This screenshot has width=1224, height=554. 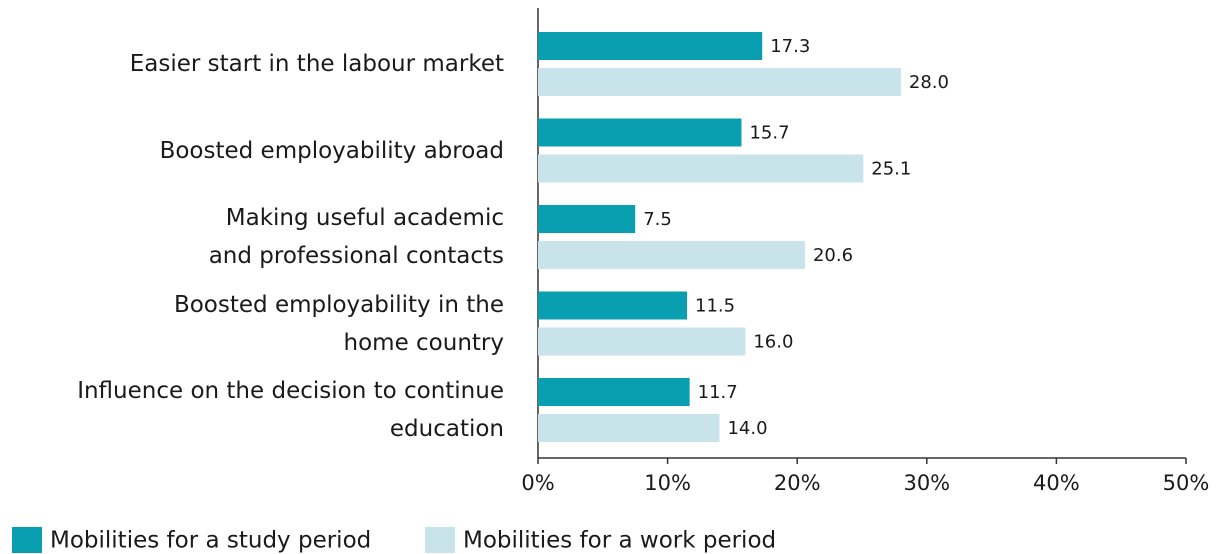 I want to click on value-label: 16.0, so click(x=773, y=342).